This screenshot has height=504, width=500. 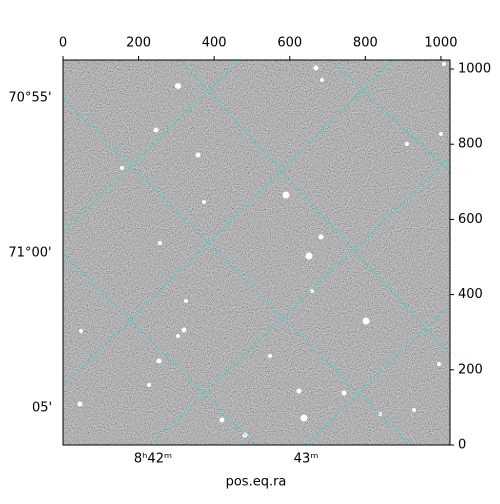 What do you see at coordinates (306, 459) in the screenshot?
I see `world-x-label: 43ᵐ` at bounding box center [306, 459].